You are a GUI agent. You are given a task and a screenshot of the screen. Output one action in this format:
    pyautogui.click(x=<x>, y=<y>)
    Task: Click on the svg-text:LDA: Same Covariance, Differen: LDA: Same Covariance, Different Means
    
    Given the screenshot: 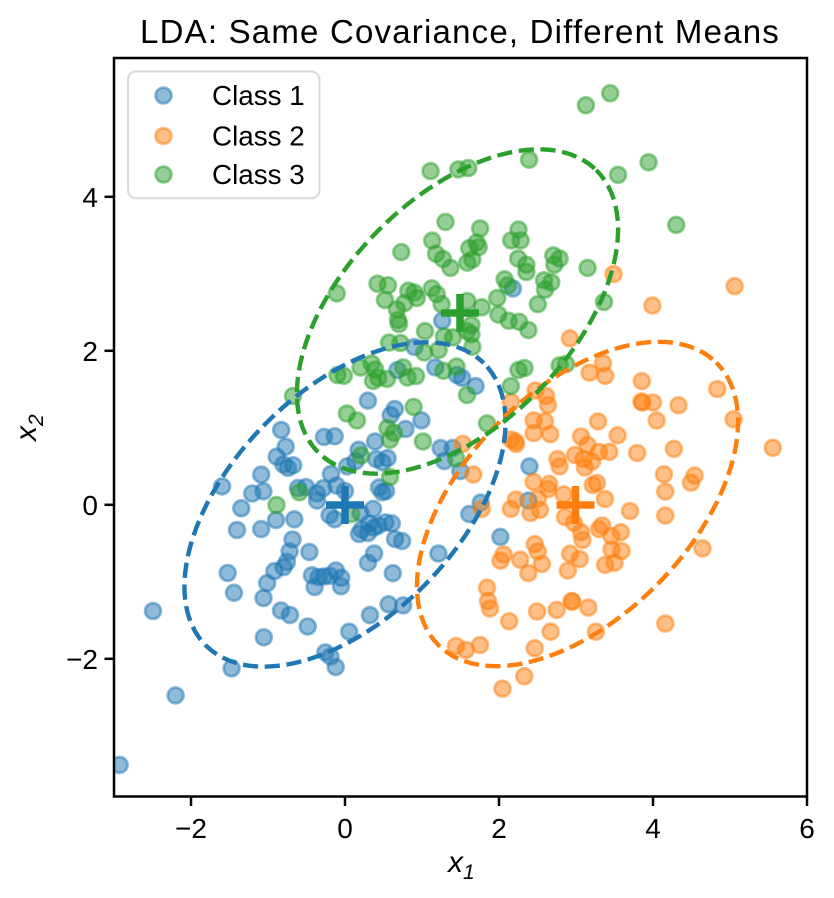 What is the action you would take?
    pyautogui.click(x=460, y=31)
    